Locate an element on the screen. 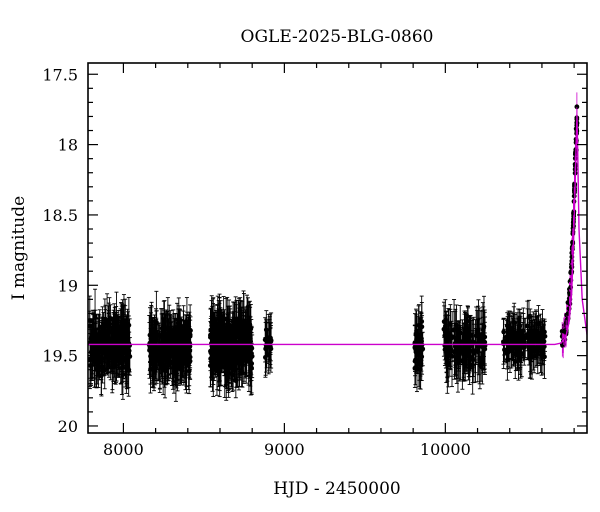  y-axis-label: I magnitude is located at coordinates (19, 248).